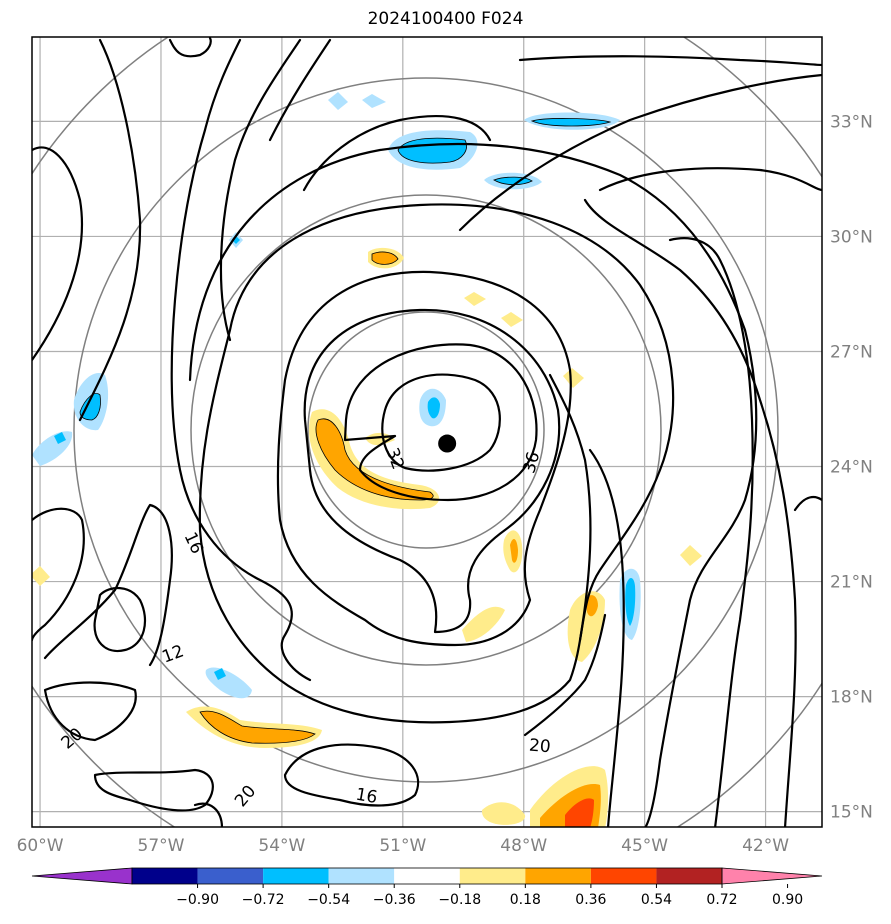  What do you see at coordinates (851, 352) in the screenshot?
I see `latitude-tick-label: 27°N` at bounding box center [851, 352].